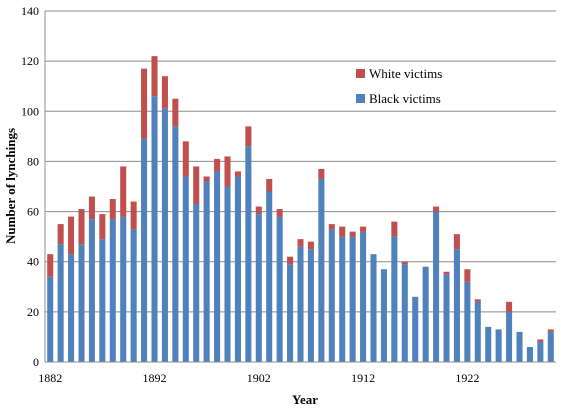  I want to click on x-tick-label: 1882, so click(50, 378).